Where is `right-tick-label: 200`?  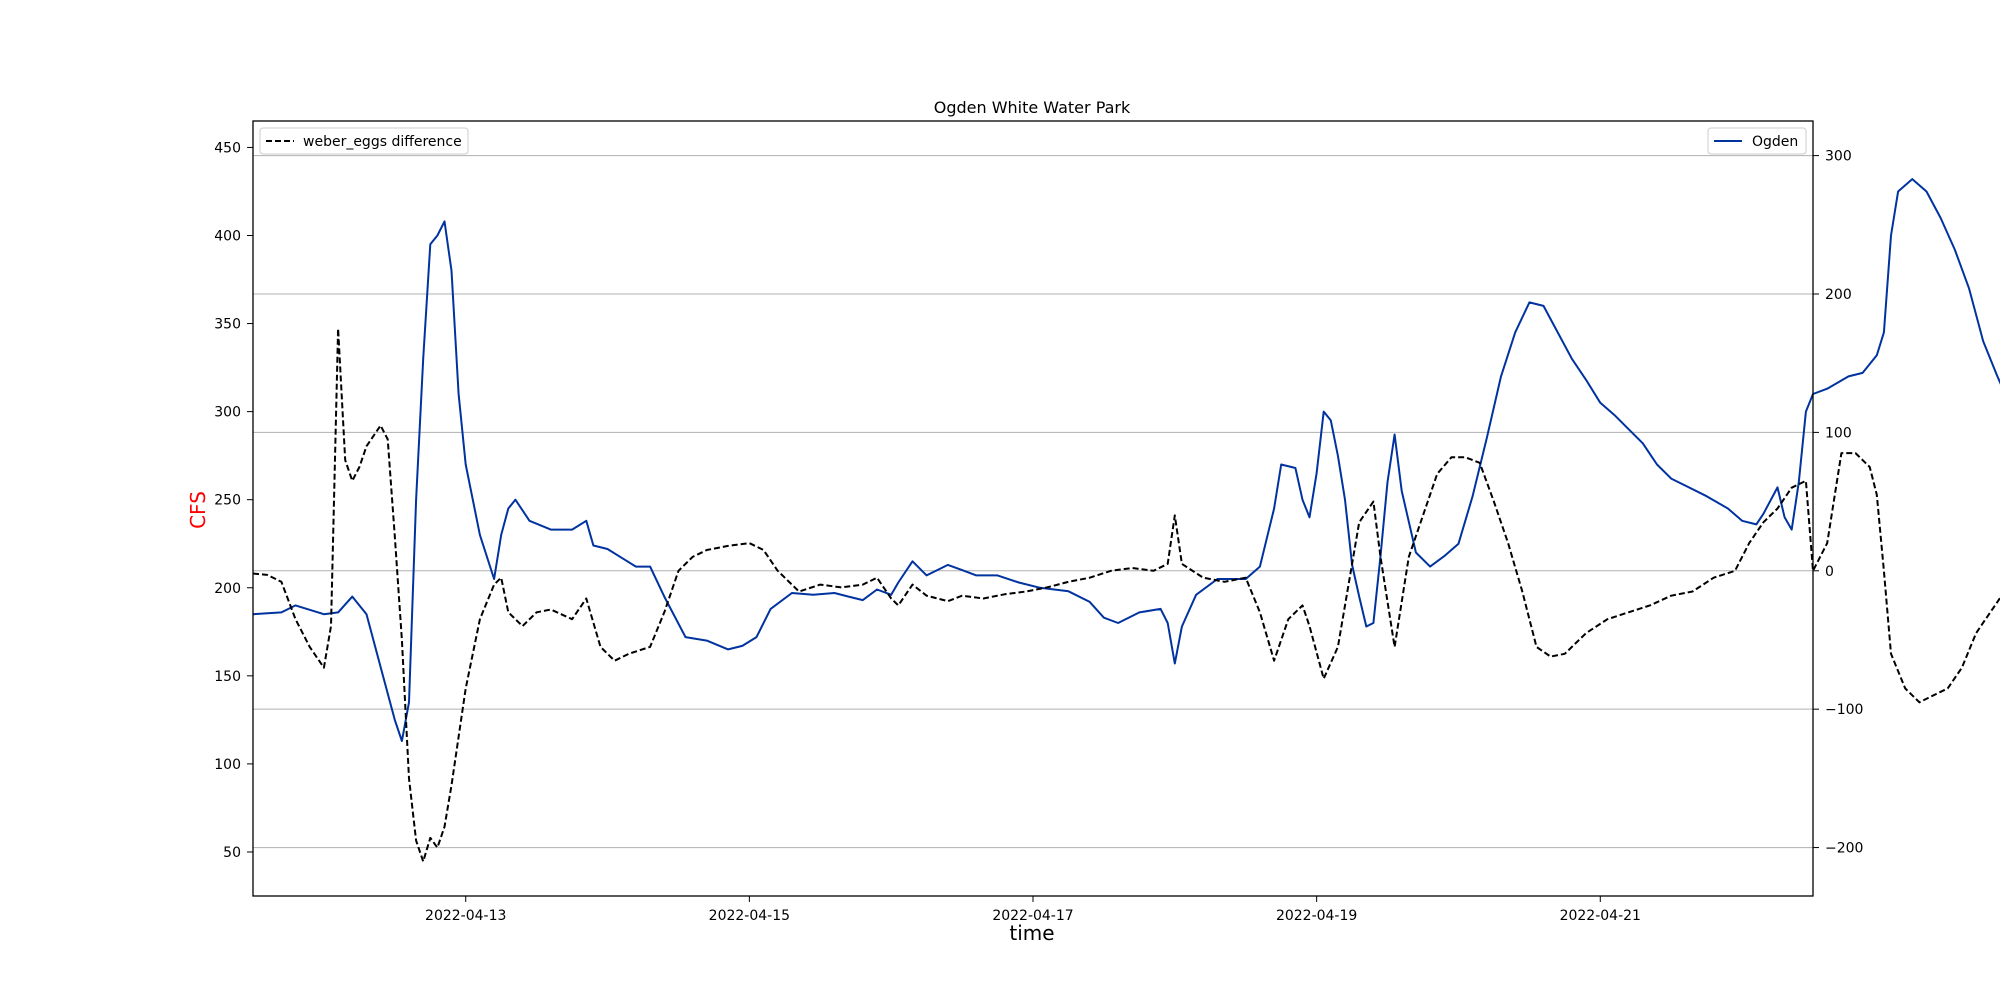
right-tick-label: 200 is located at coordinates (1838, 295).